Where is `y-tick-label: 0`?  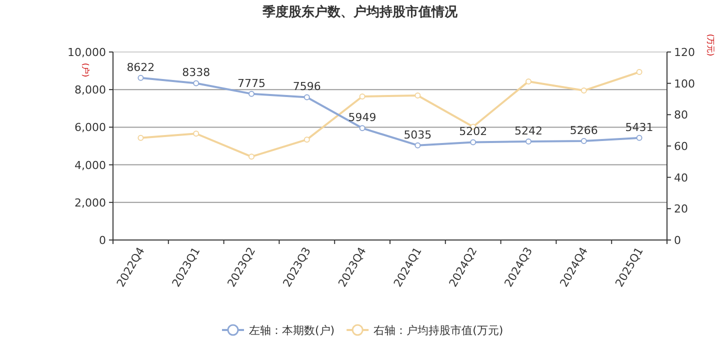 y-tick-label: 0 is located at coordinates (102, 240).